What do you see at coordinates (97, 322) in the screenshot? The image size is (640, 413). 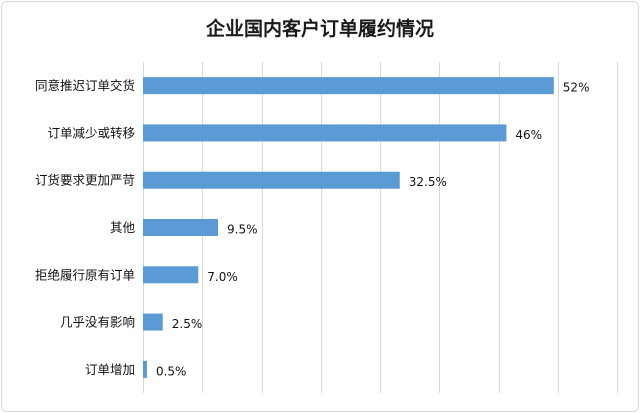 I see `category-label: 几乎没有影响` at bounding box center [97, 322].